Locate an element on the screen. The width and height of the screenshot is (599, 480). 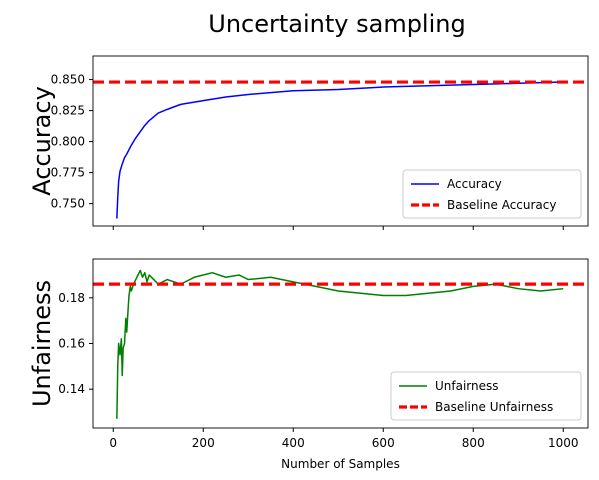
legend-label: Accuracy is located at coordinates (474, 184).